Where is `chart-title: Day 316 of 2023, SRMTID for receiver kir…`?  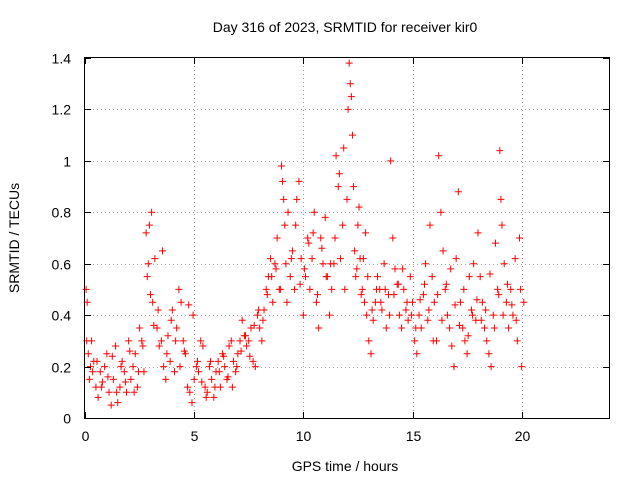 chart-title: Day 316 of 2023, SRMTID for receiver kir… is located at coordinates (345, 27).